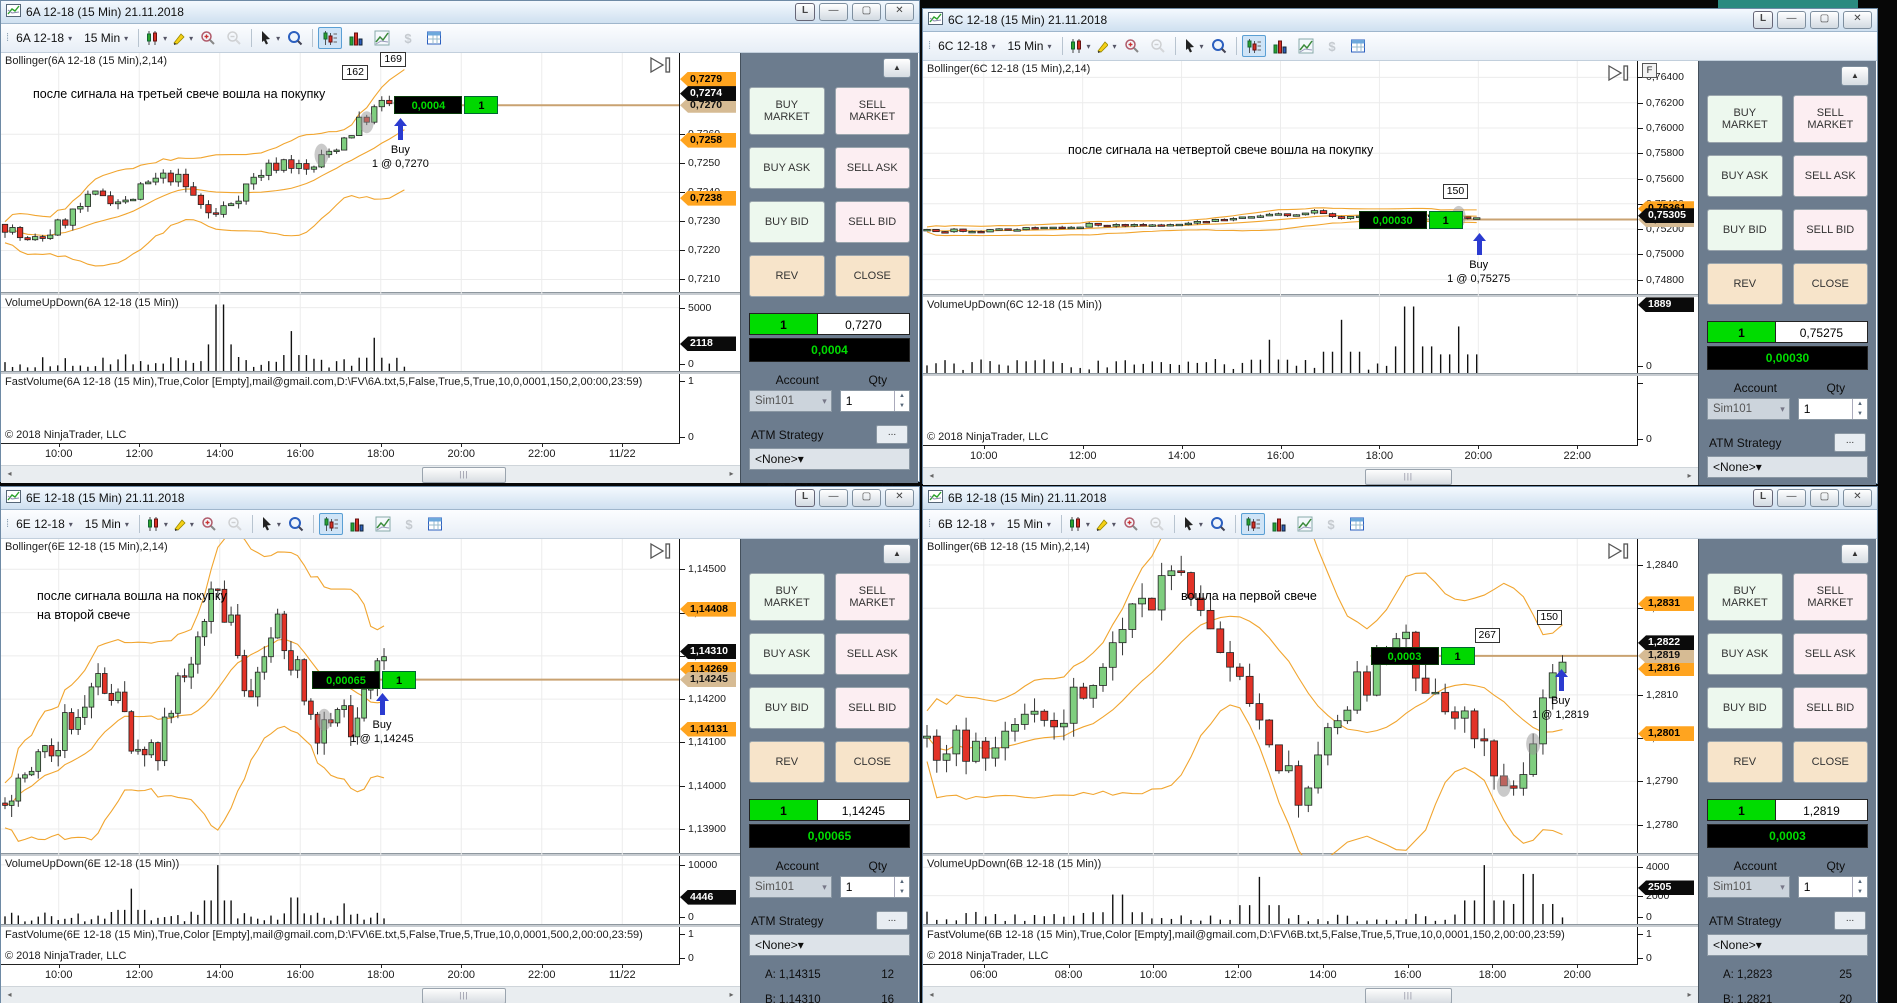 The height and width of the screenshot is (1003, 1897). I want to click on stepper-up-icon: ▲, so click(902, 396).